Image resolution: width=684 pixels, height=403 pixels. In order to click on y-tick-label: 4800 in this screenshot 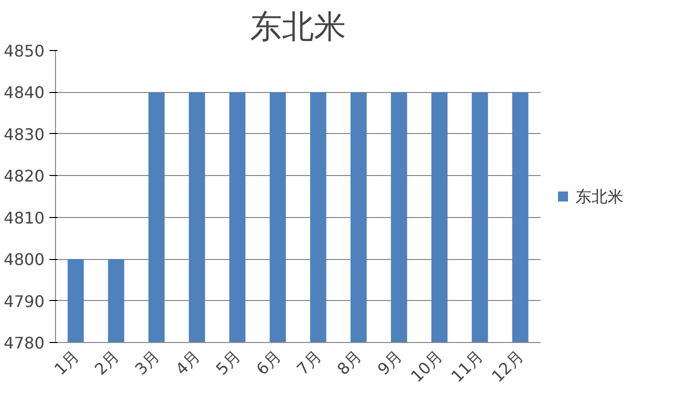, I will do `click(24, 260)`.